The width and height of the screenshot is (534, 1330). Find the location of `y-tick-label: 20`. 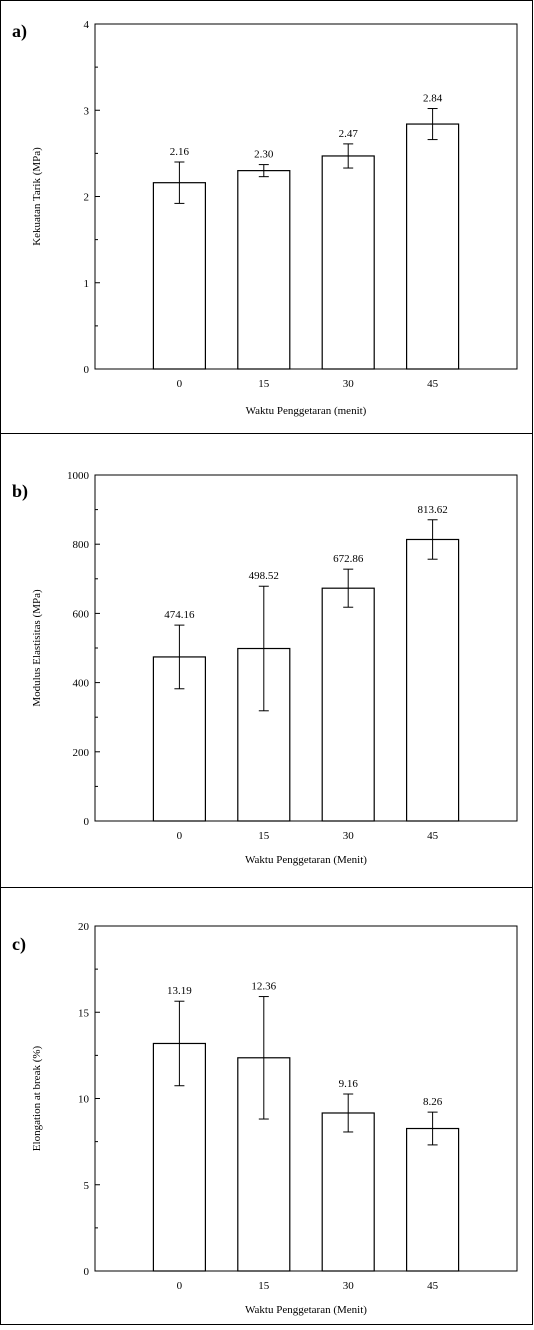

y-tick-label: 20 is located at coordinates (84, 927).